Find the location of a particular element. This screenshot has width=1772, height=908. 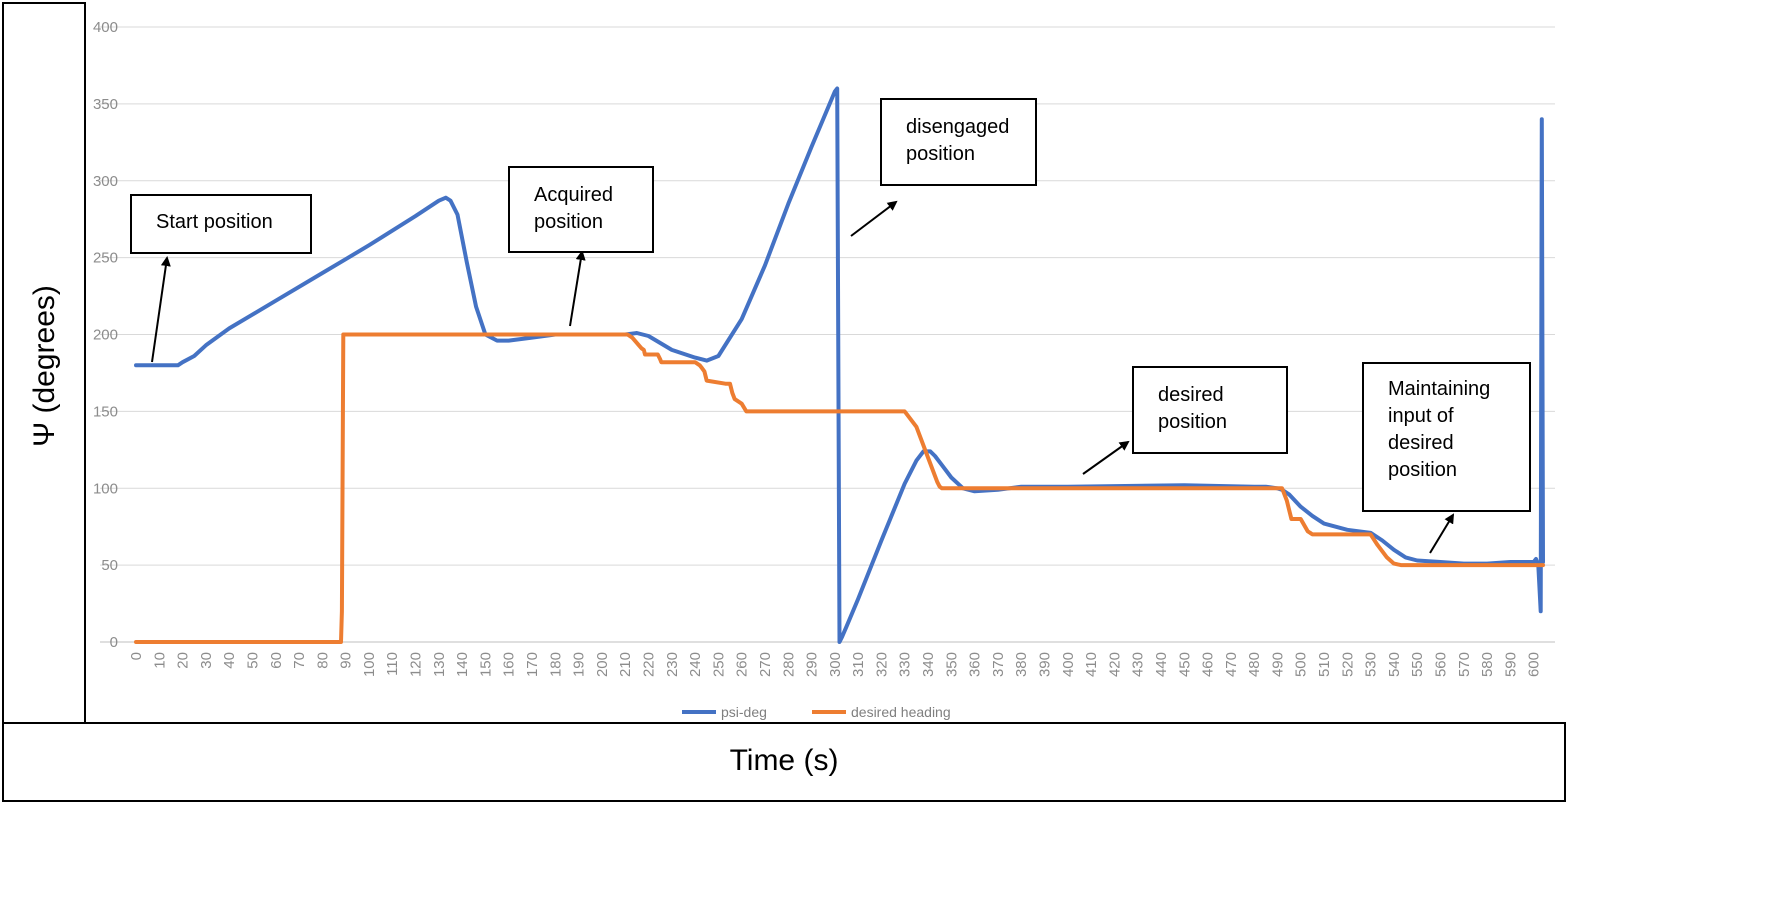

x-tick-label: 50 is located at coordinates (252, 660).